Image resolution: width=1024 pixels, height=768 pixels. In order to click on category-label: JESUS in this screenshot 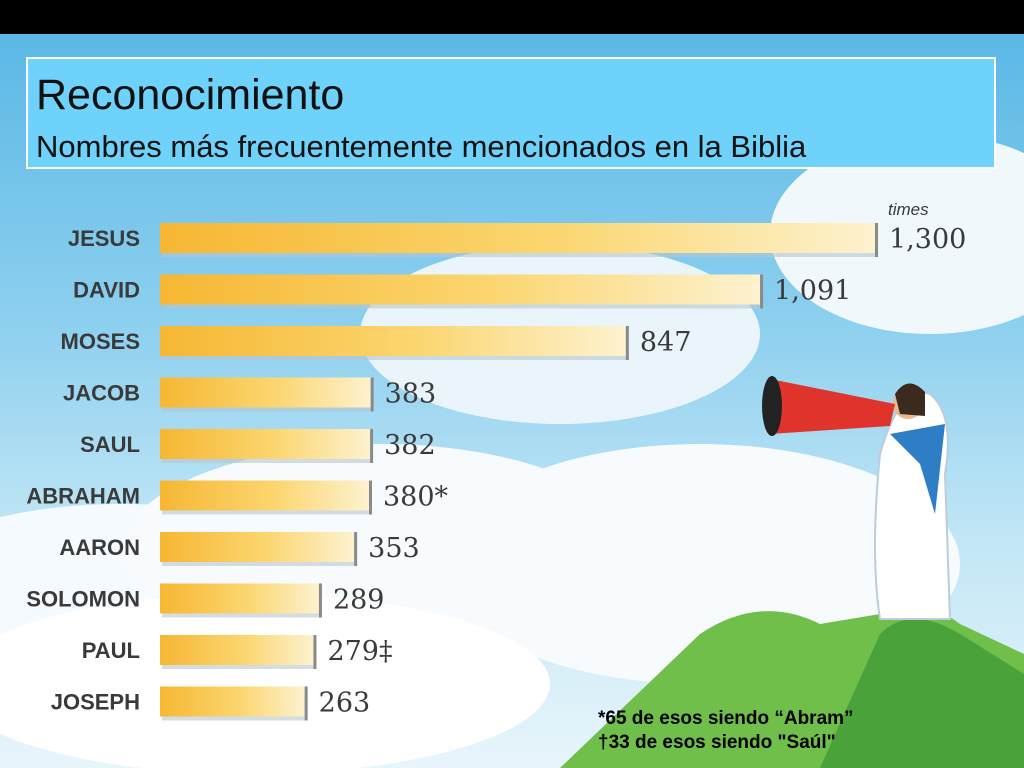, I will do `click(104, 238)`.